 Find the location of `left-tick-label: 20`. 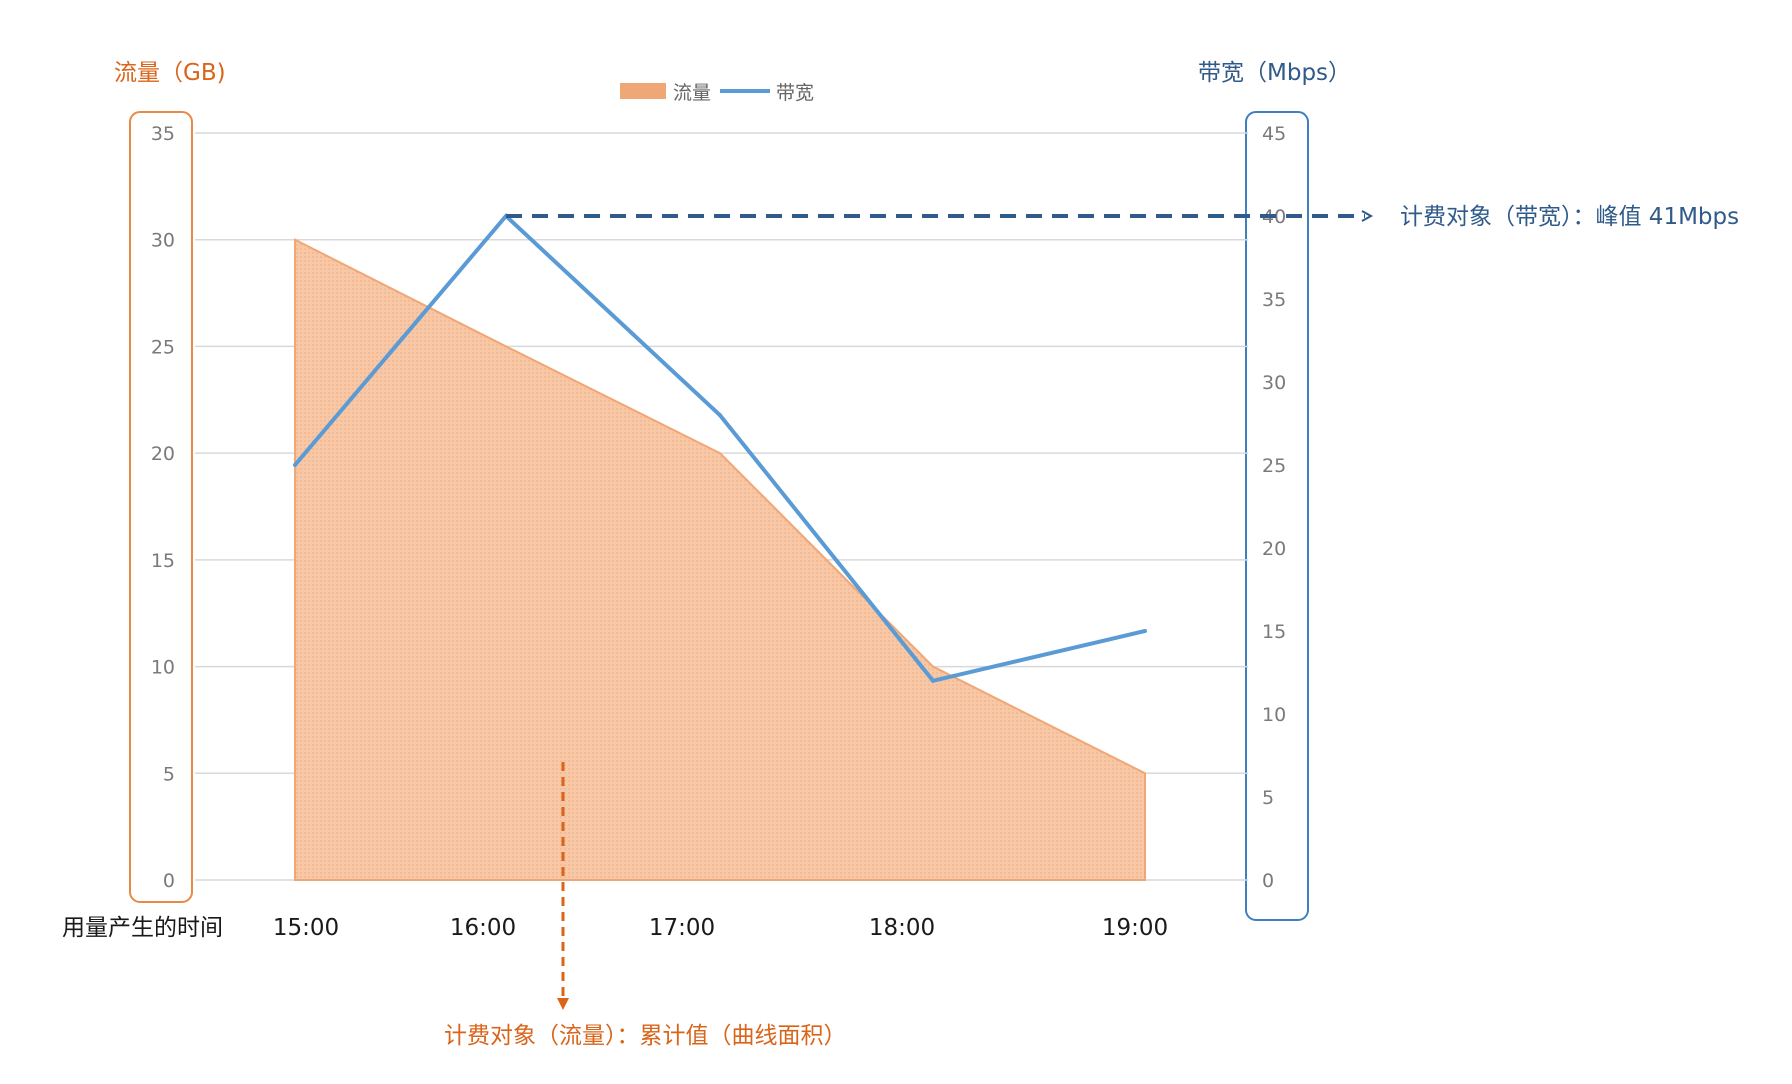

left-tick-label: 20 is located at coordinates (163, 454).